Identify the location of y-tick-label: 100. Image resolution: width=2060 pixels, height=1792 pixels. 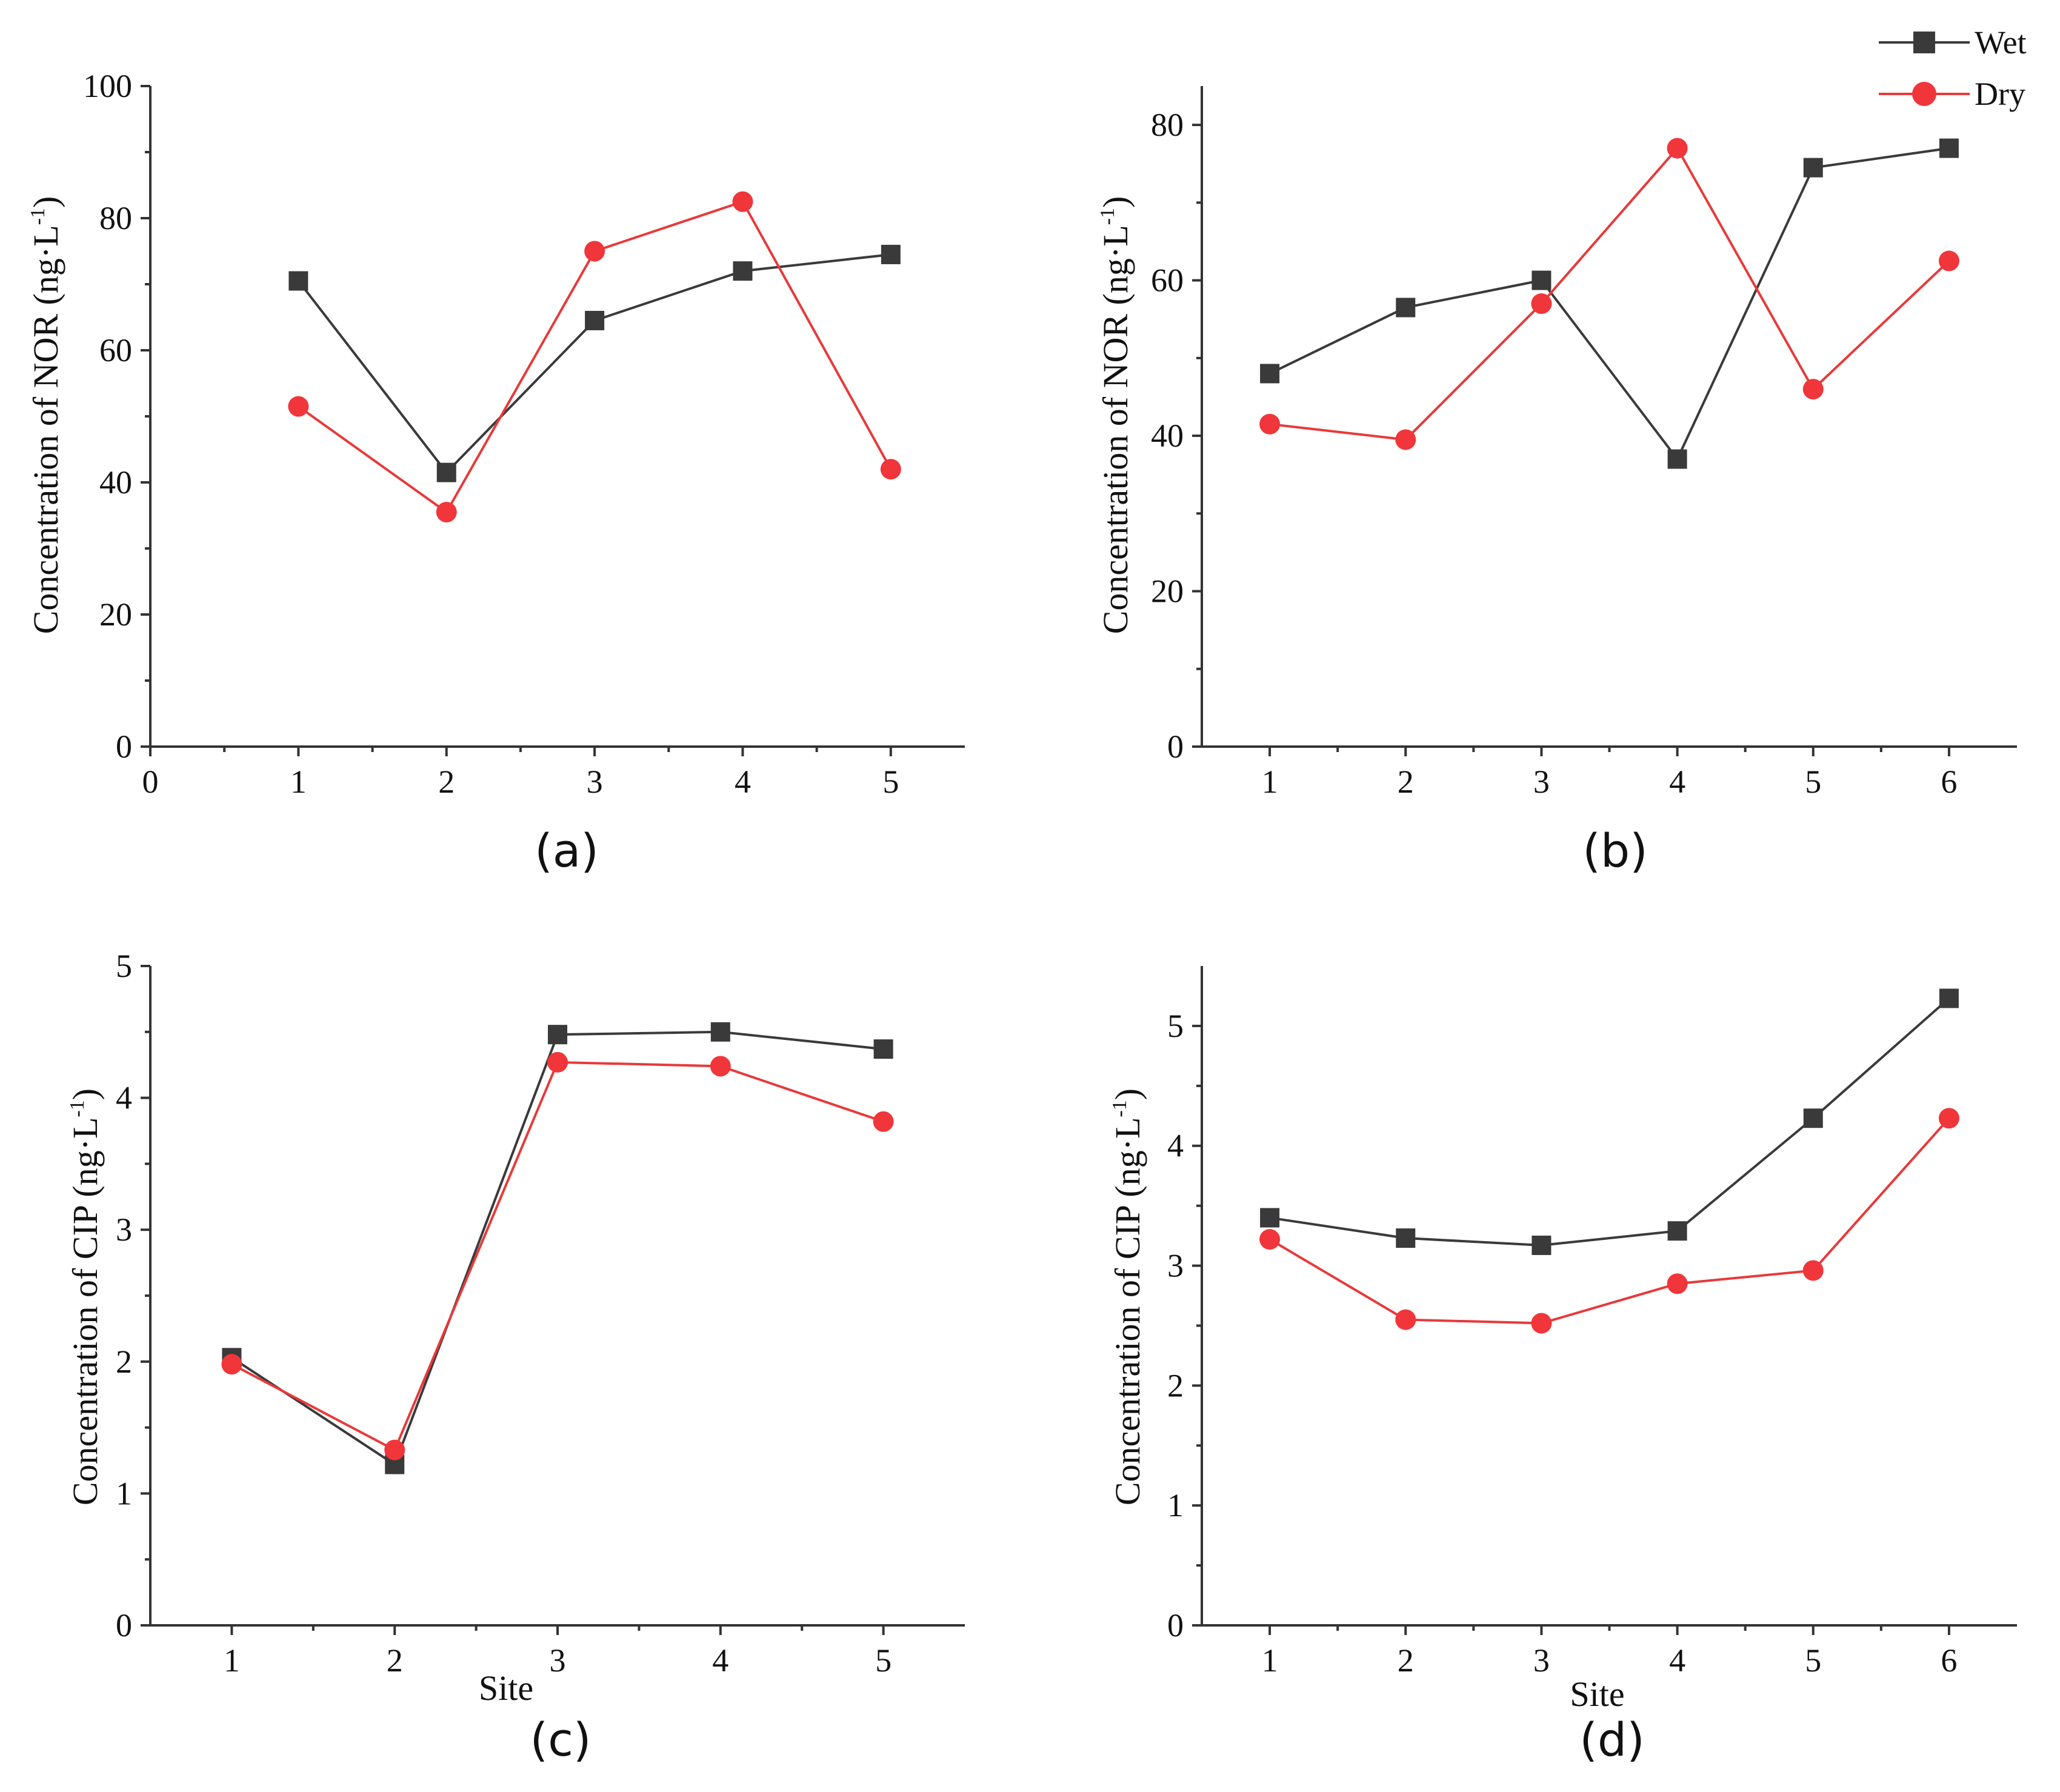
(107, 86).